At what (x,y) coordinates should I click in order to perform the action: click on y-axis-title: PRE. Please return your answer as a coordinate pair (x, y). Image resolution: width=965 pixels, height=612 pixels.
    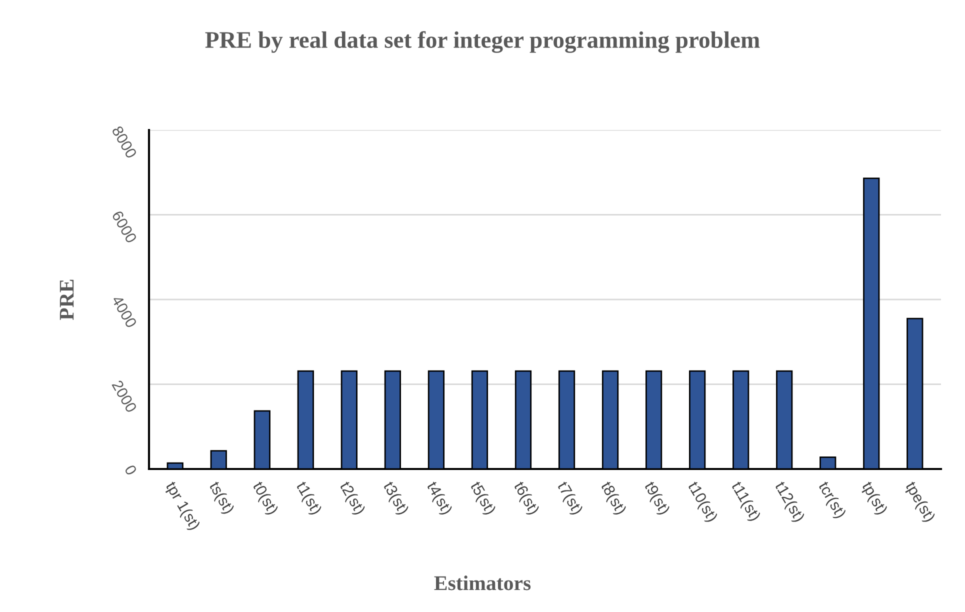
    Looking at the image, I should click on (67, 300).